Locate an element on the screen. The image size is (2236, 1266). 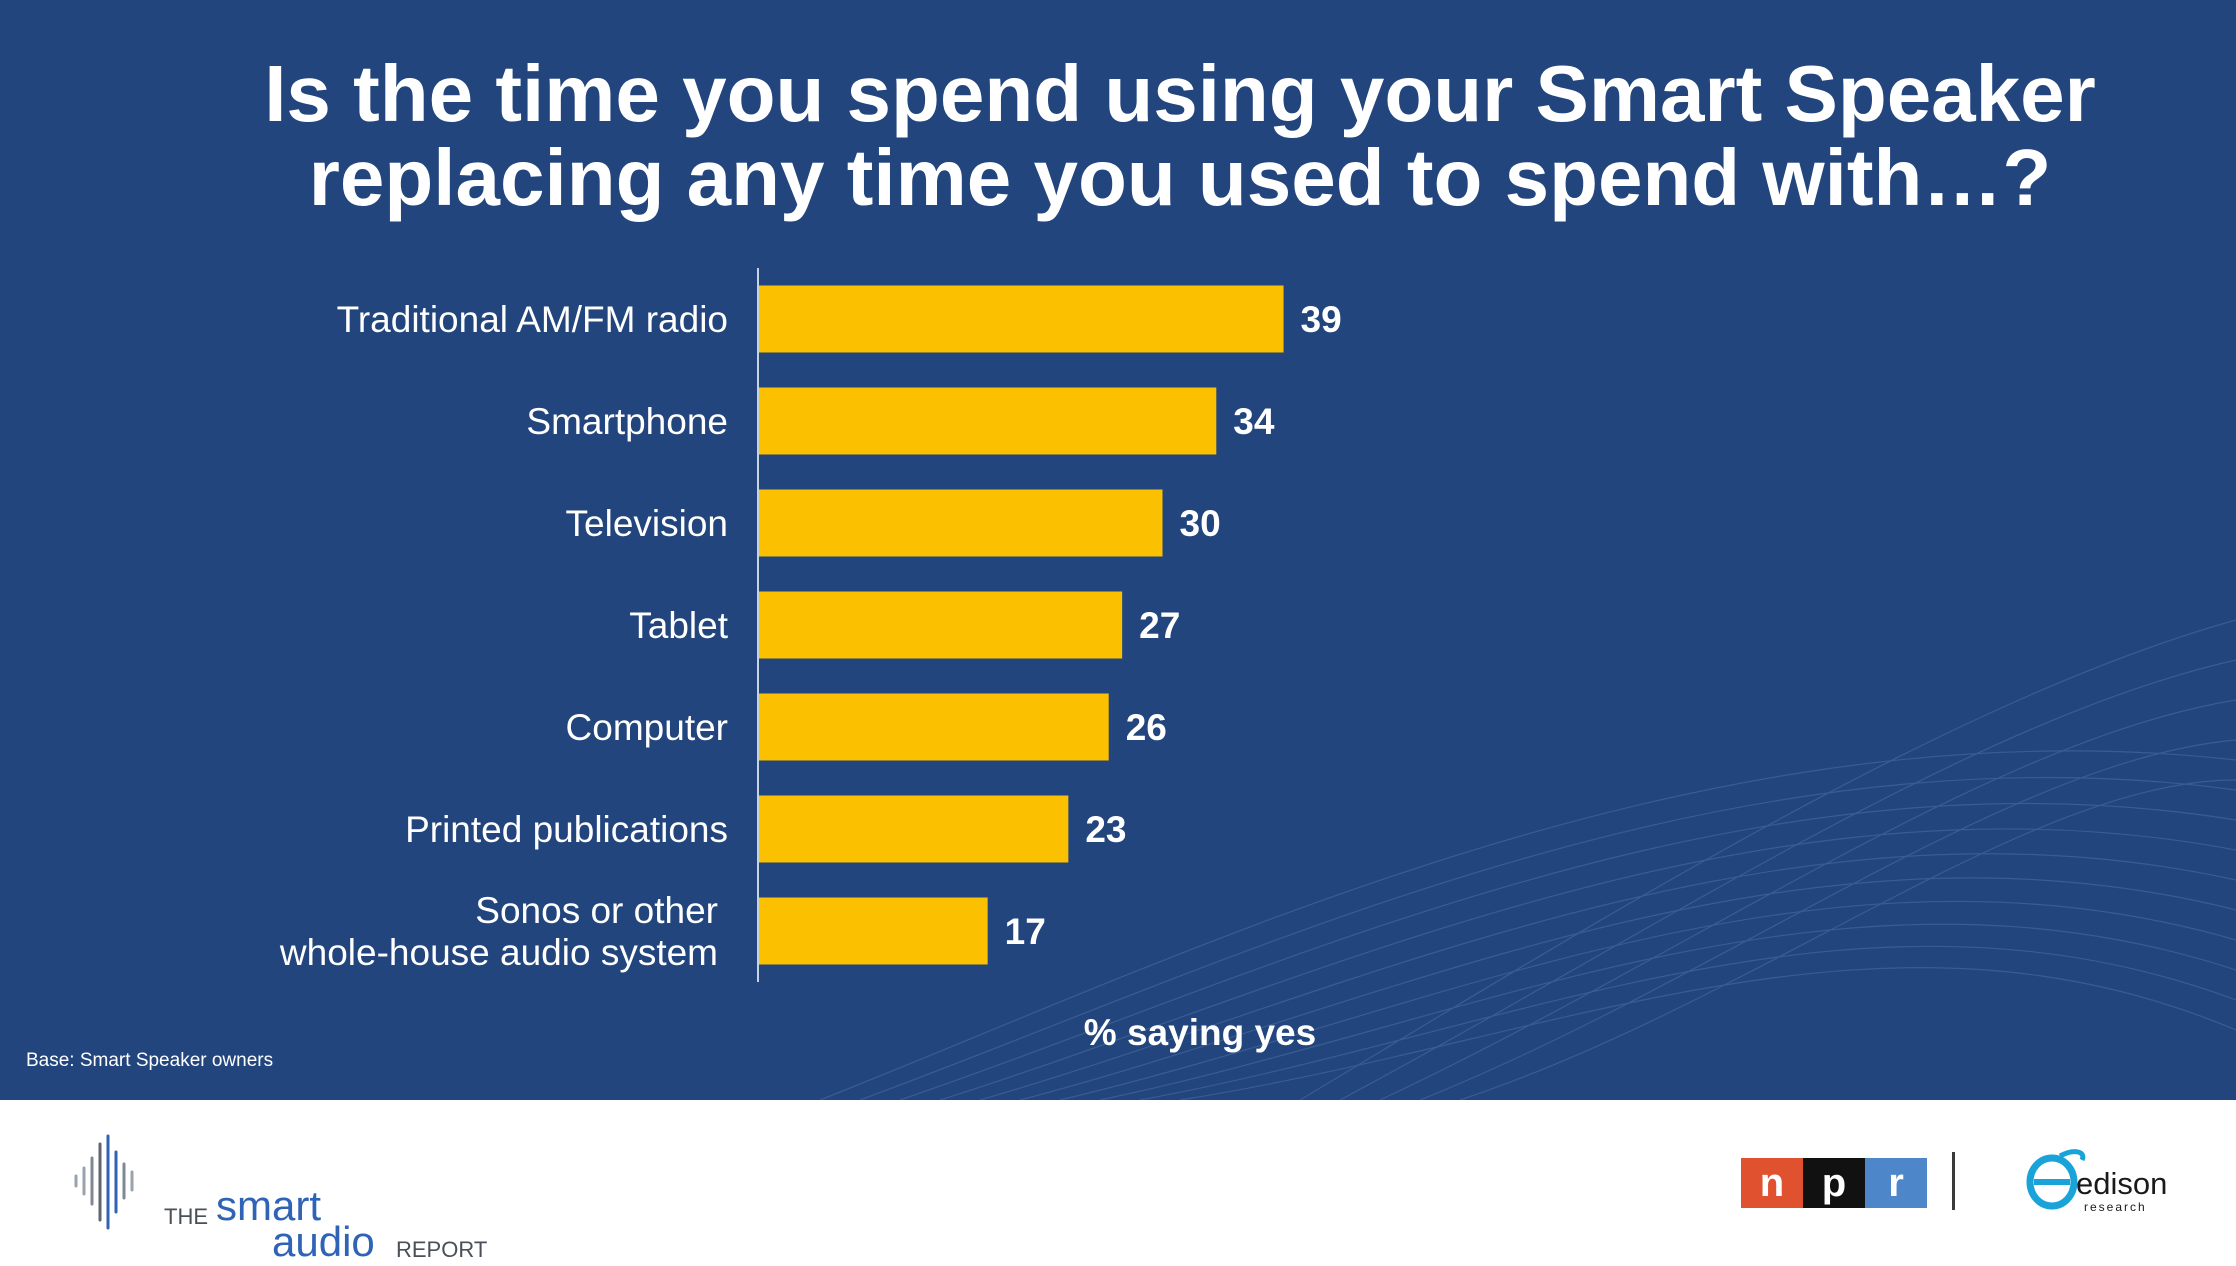
logo-divider is located at coordinates (1953, 1181).